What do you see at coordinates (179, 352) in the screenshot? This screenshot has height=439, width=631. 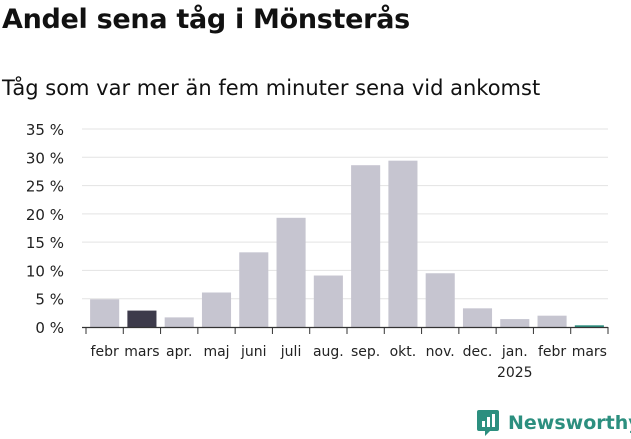 I see `x-tick-label: apr.` at bounding box center [179, 352].